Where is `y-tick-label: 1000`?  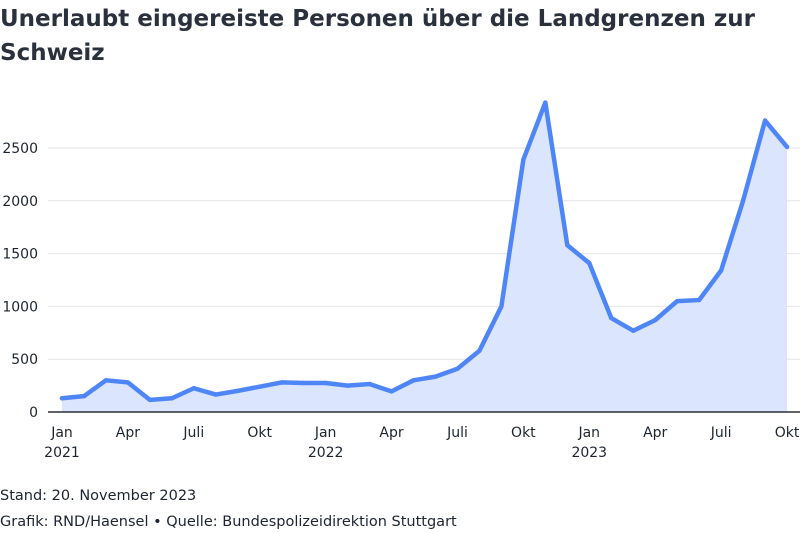
y-tick-label: 1000 is located at coordinates (20, 307).